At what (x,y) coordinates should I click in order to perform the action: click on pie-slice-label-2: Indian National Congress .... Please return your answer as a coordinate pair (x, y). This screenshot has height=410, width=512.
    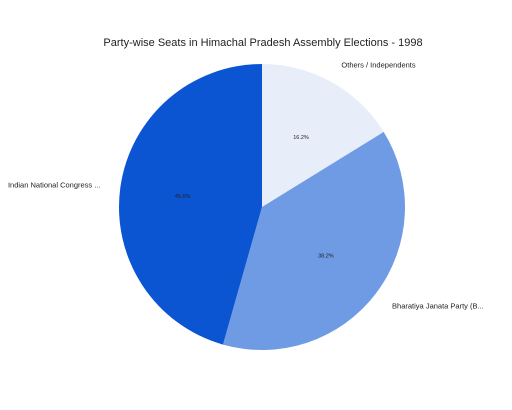
    Looking at the image, I should click on (54, 185).